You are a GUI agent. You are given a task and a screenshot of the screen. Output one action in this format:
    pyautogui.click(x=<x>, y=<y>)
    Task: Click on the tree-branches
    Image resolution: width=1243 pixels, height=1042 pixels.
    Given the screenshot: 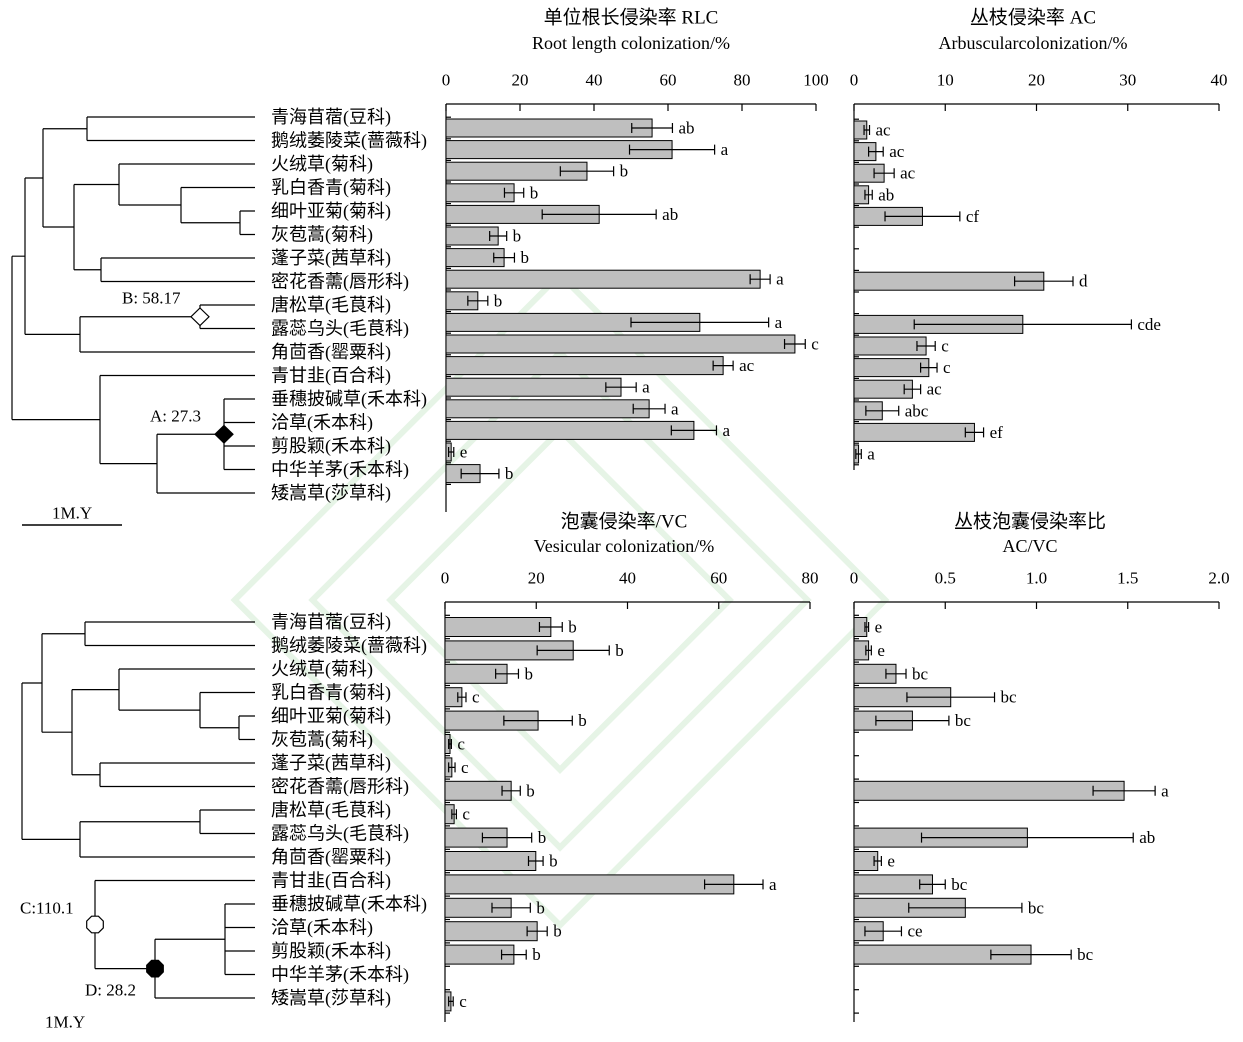 What is the action you would take?
    pyautogui.click(x=138, y=810)
    